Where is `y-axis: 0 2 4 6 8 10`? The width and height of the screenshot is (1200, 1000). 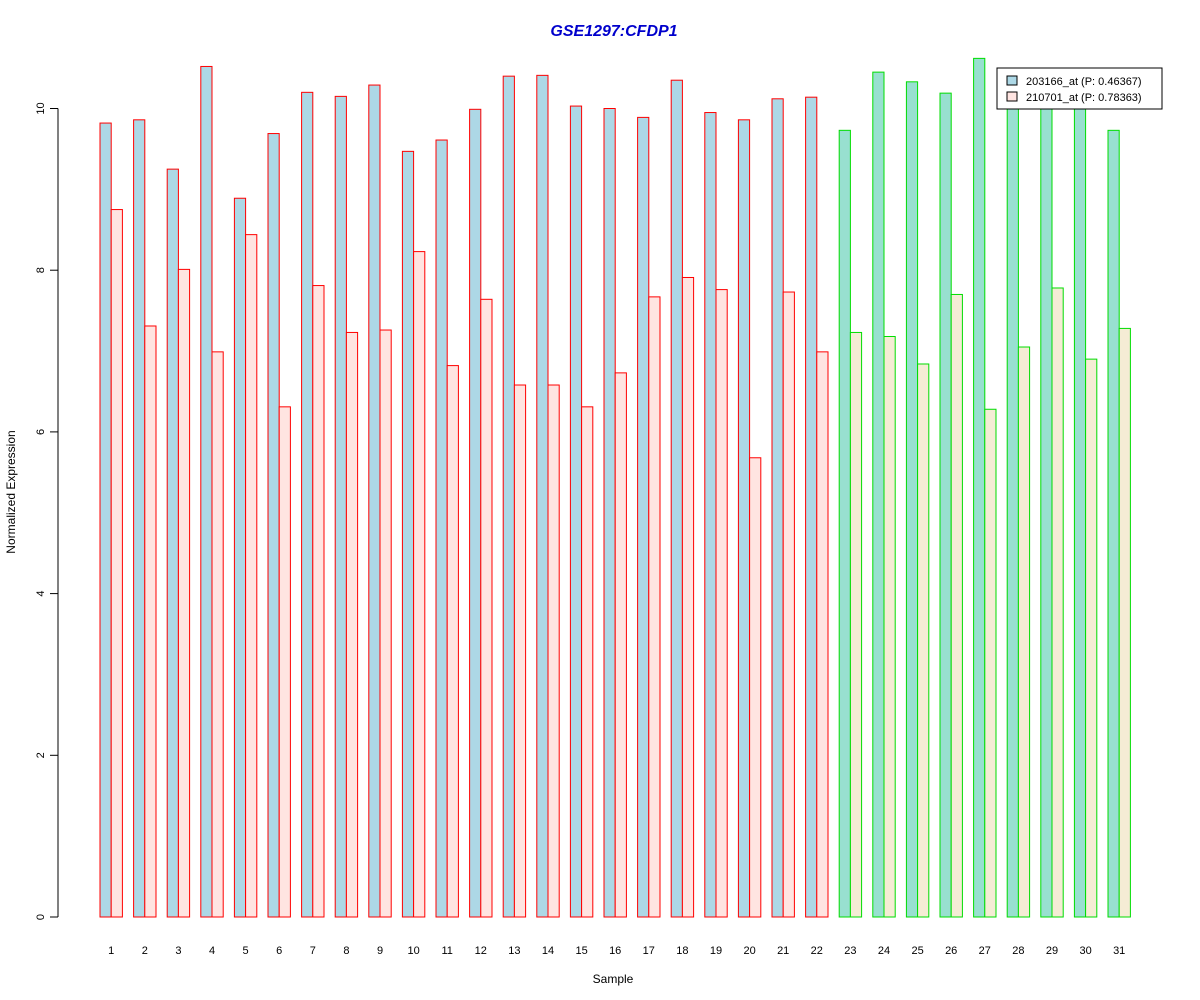 y-axis: 0 2 4 6 8 10 is located at coordinates (47, 511).